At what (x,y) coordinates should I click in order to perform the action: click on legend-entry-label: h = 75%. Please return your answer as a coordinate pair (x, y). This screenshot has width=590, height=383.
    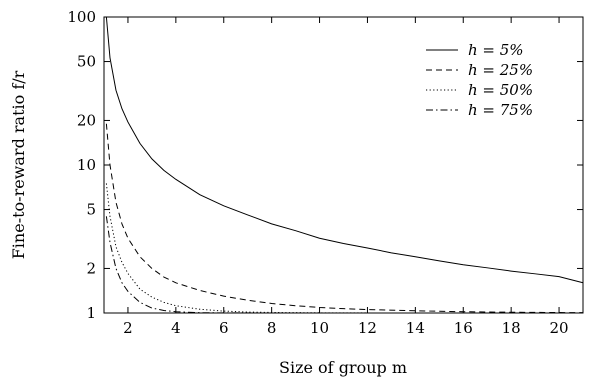
    Looking at the image, I should click on (500, 110).